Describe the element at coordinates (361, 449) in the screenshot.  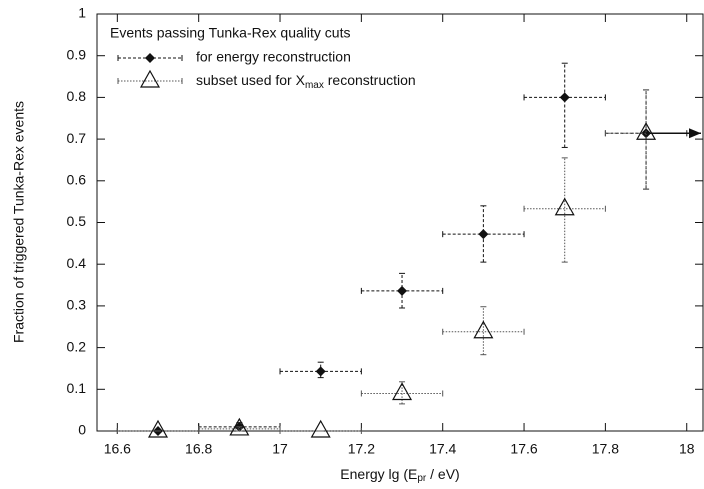
I see `x-tick-label: 17.2` at that location.